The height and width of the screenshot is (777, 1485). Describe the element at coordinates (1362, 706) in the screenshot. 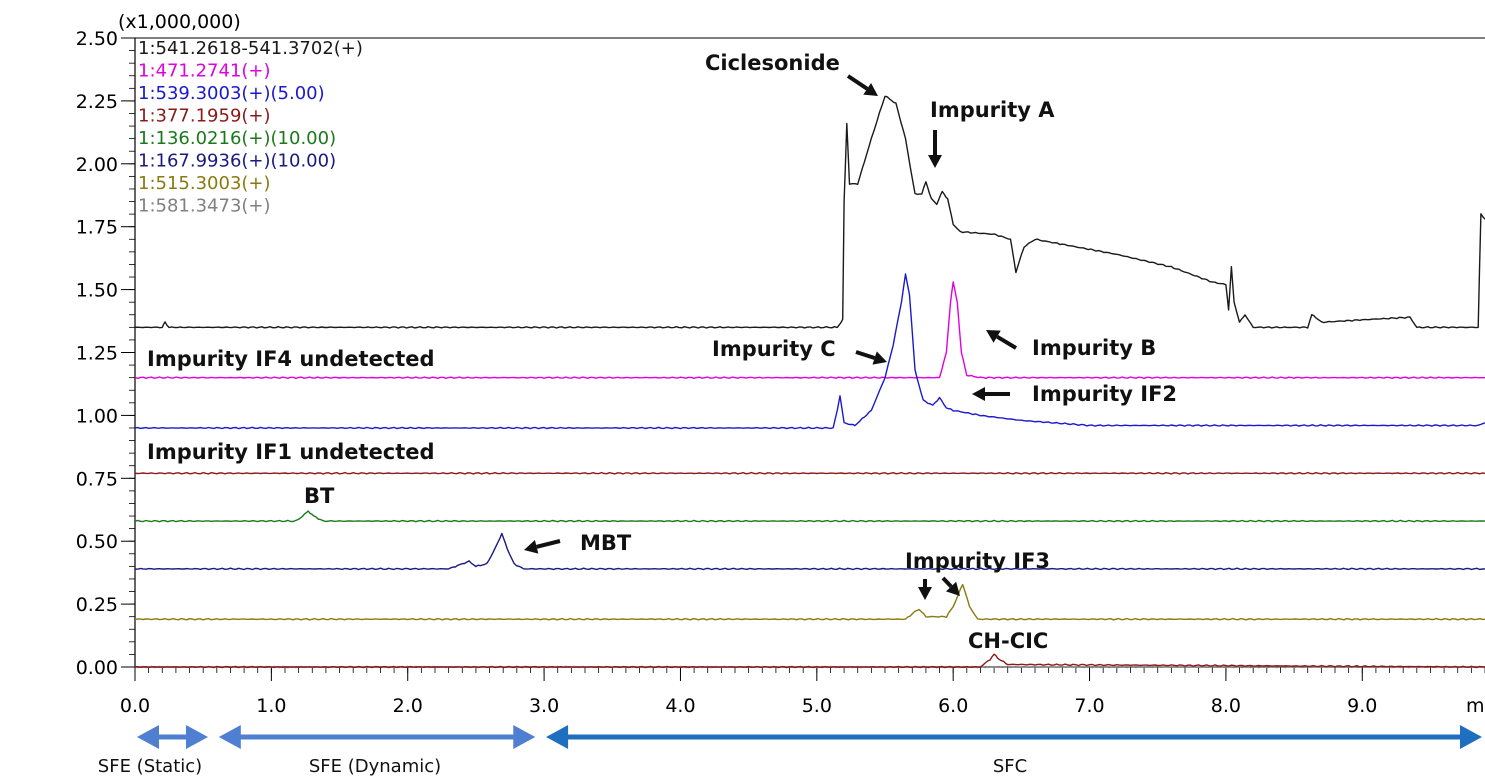

I see `x-tick-label: 9.0` at that location.